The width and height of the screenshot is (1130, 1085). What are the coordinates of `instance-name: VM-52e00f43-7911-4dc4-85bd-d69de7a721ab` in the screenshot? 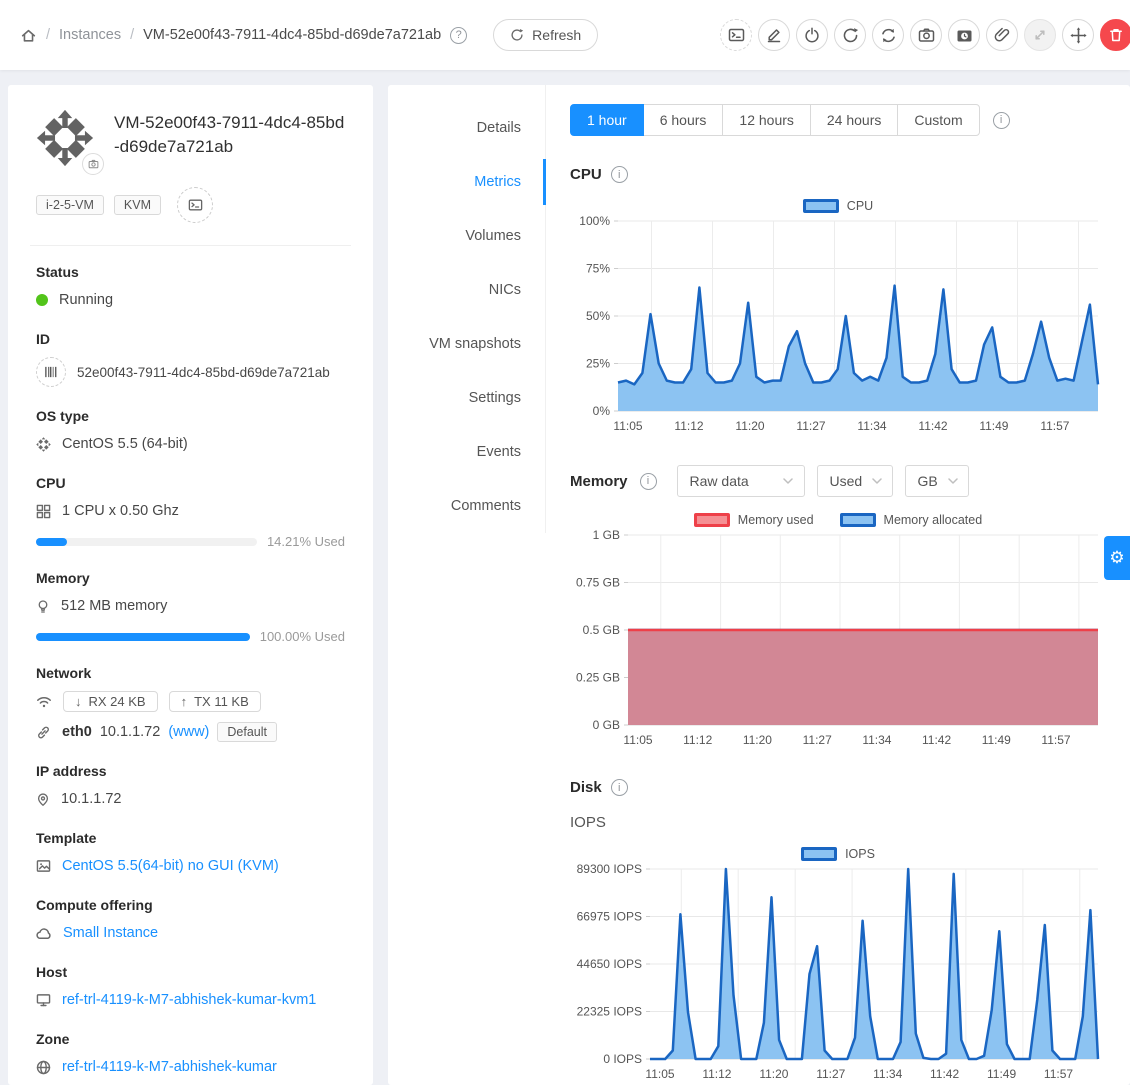 It's located at (229, 134).